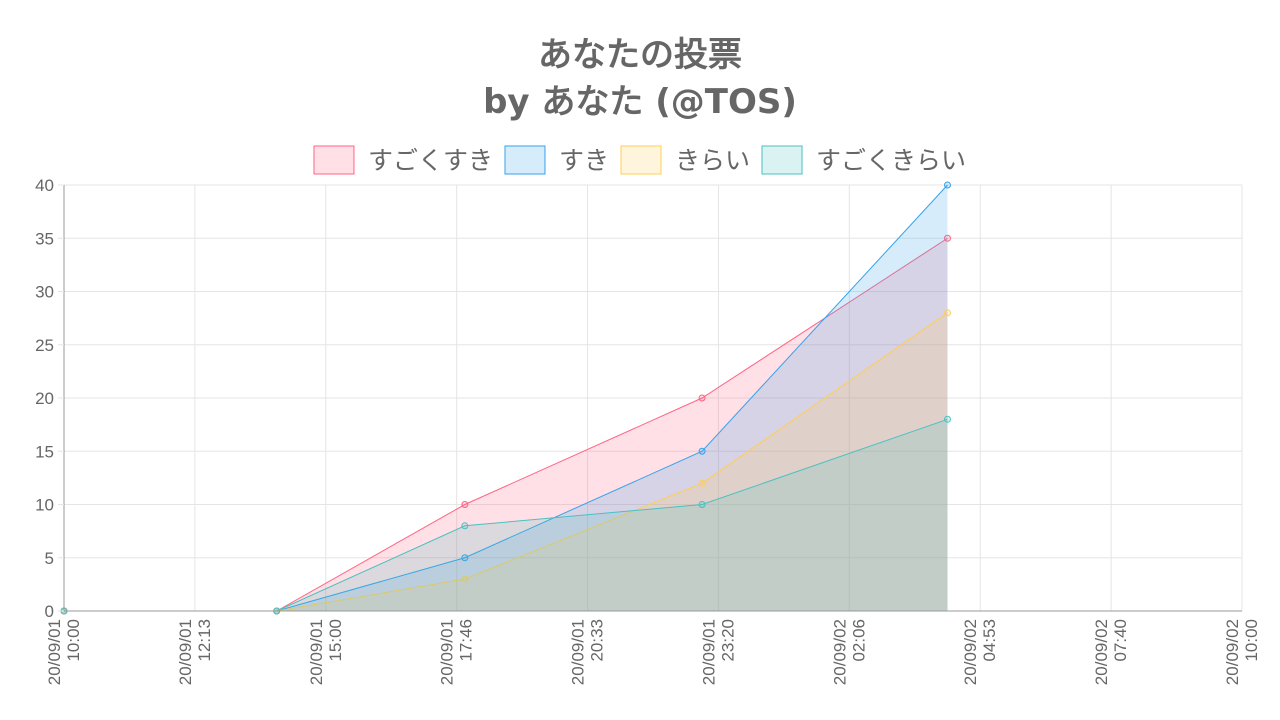 Image resolution: width=1280 pixels, height=720 pixels. I want to click on x-tick-label: 20/09/01 15:00, so click(326, 652).